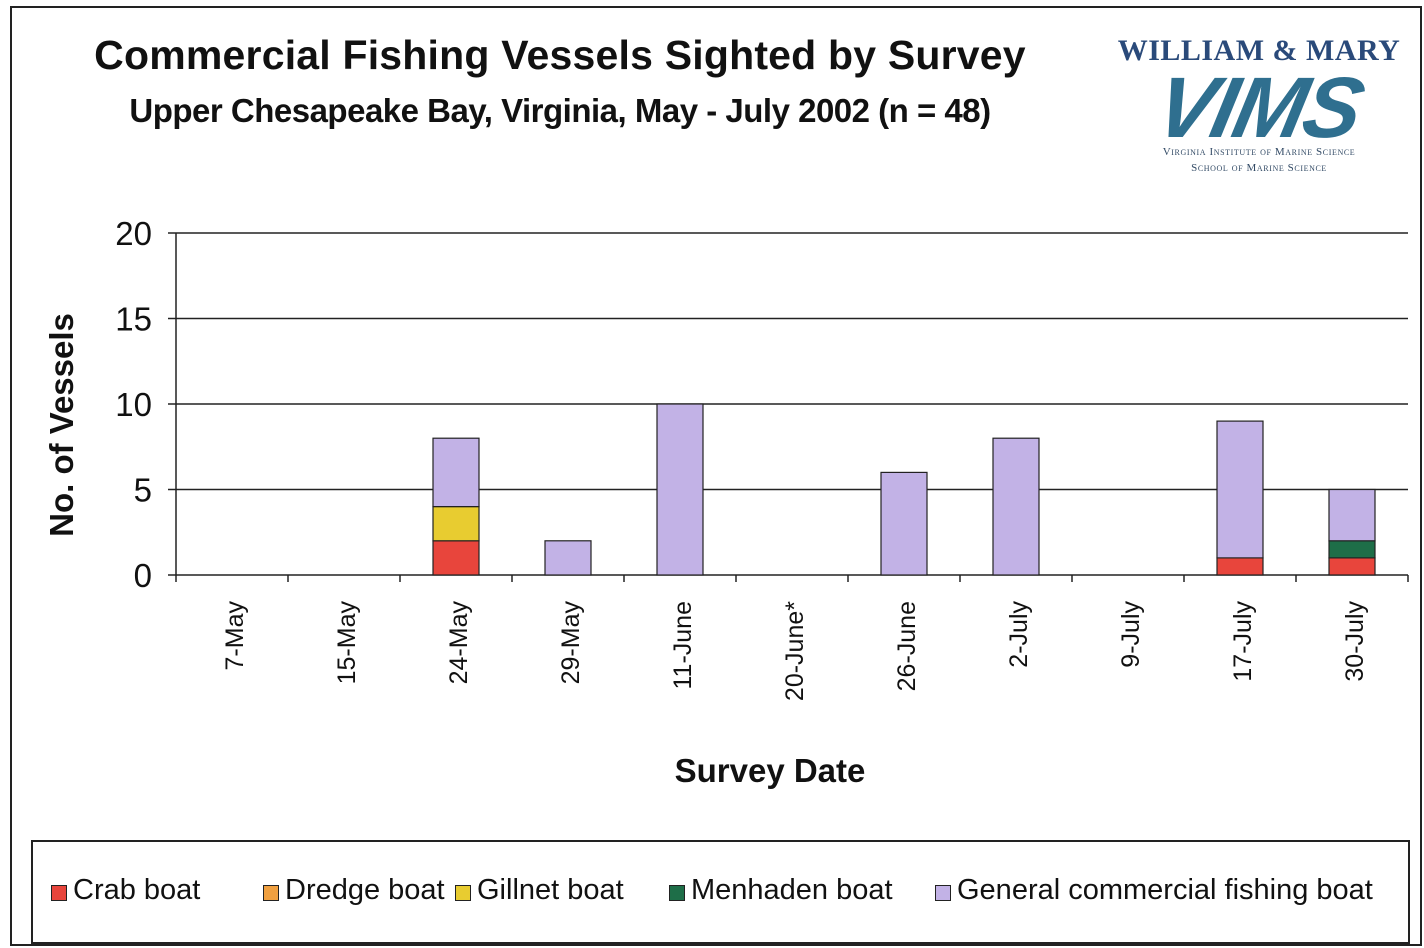 The width and height of the screenshot is (1424, 948). I want to click on y-tick-label: 10, so click(133, 404).